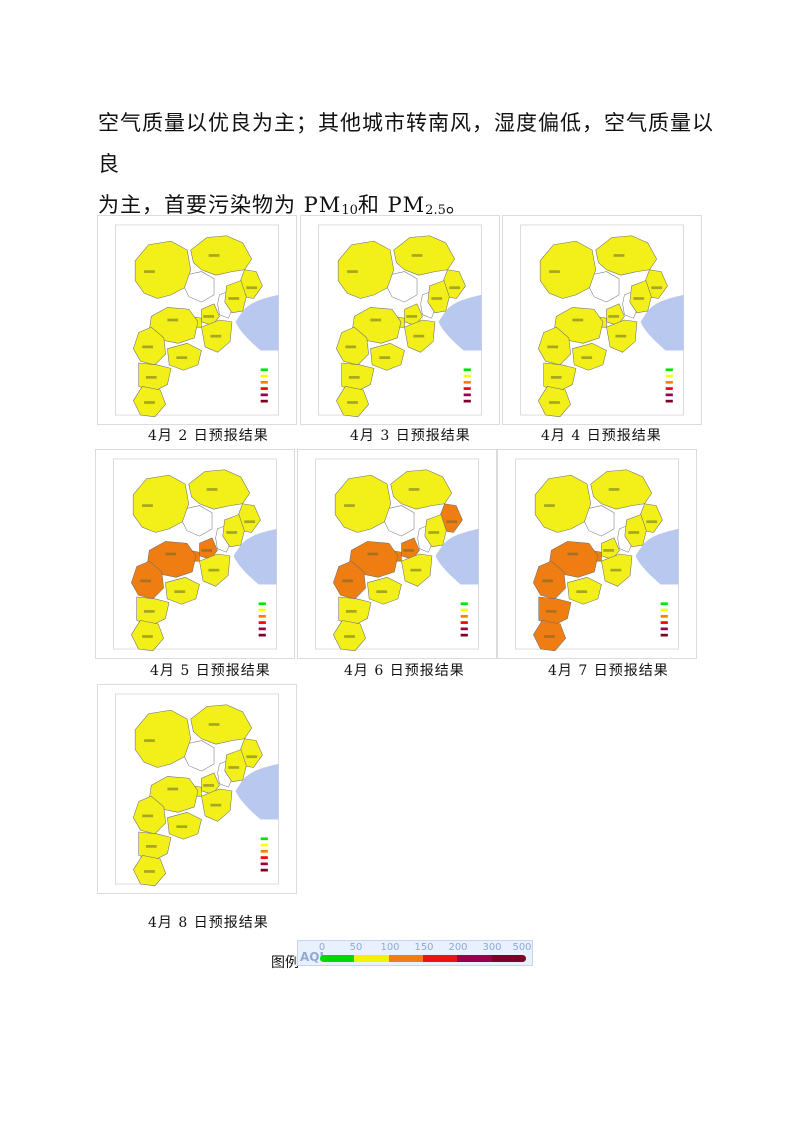 The height and width of the screenshot is (1122, 793). I want to click on map-caption: 4月 6 日预报结果, so click(404, 671).